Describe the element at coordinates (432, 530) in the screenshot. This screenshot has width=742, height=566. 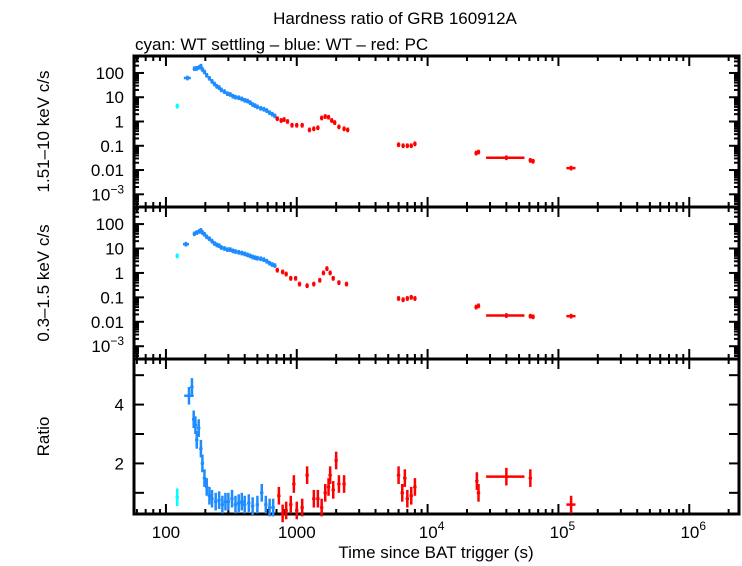
I see `x-tick-label: 10⁴` at that location.